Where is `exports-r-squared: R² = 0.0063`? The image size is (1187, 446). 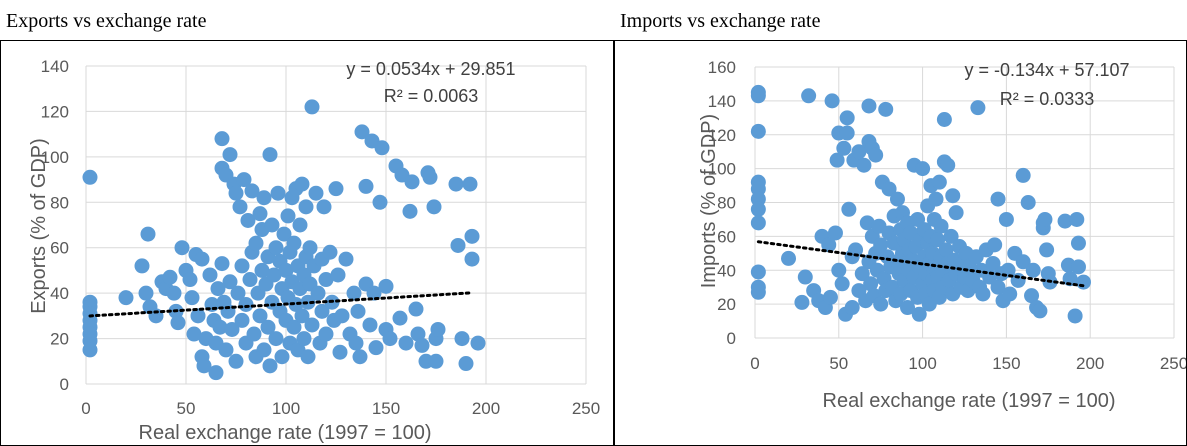
exports-r-squared: R² = 0.0063 is located at coordinates (431, 96).